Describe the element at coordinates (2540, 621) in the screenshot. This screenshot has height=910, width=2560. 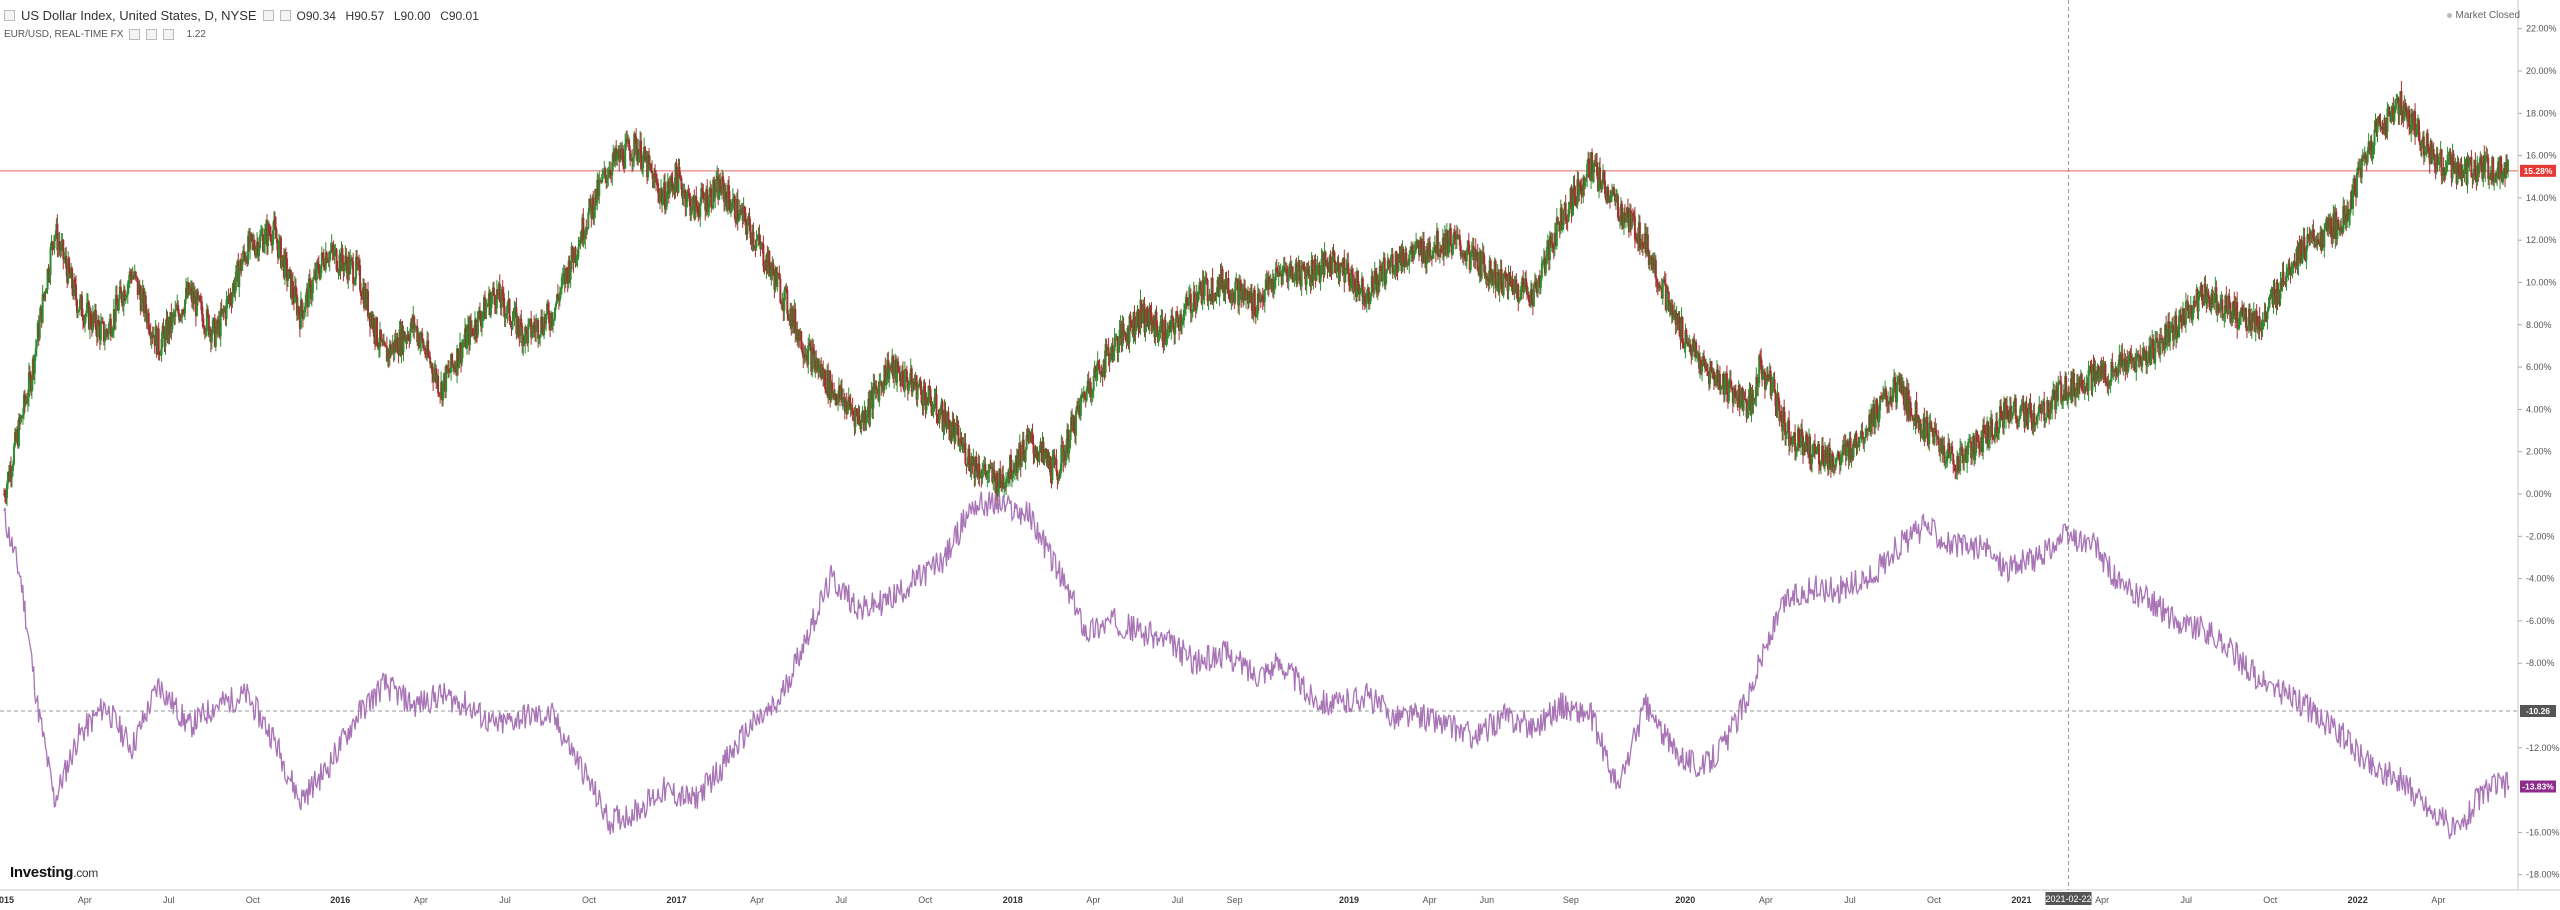
I see `y-tick-label: -6.00%` at that location.